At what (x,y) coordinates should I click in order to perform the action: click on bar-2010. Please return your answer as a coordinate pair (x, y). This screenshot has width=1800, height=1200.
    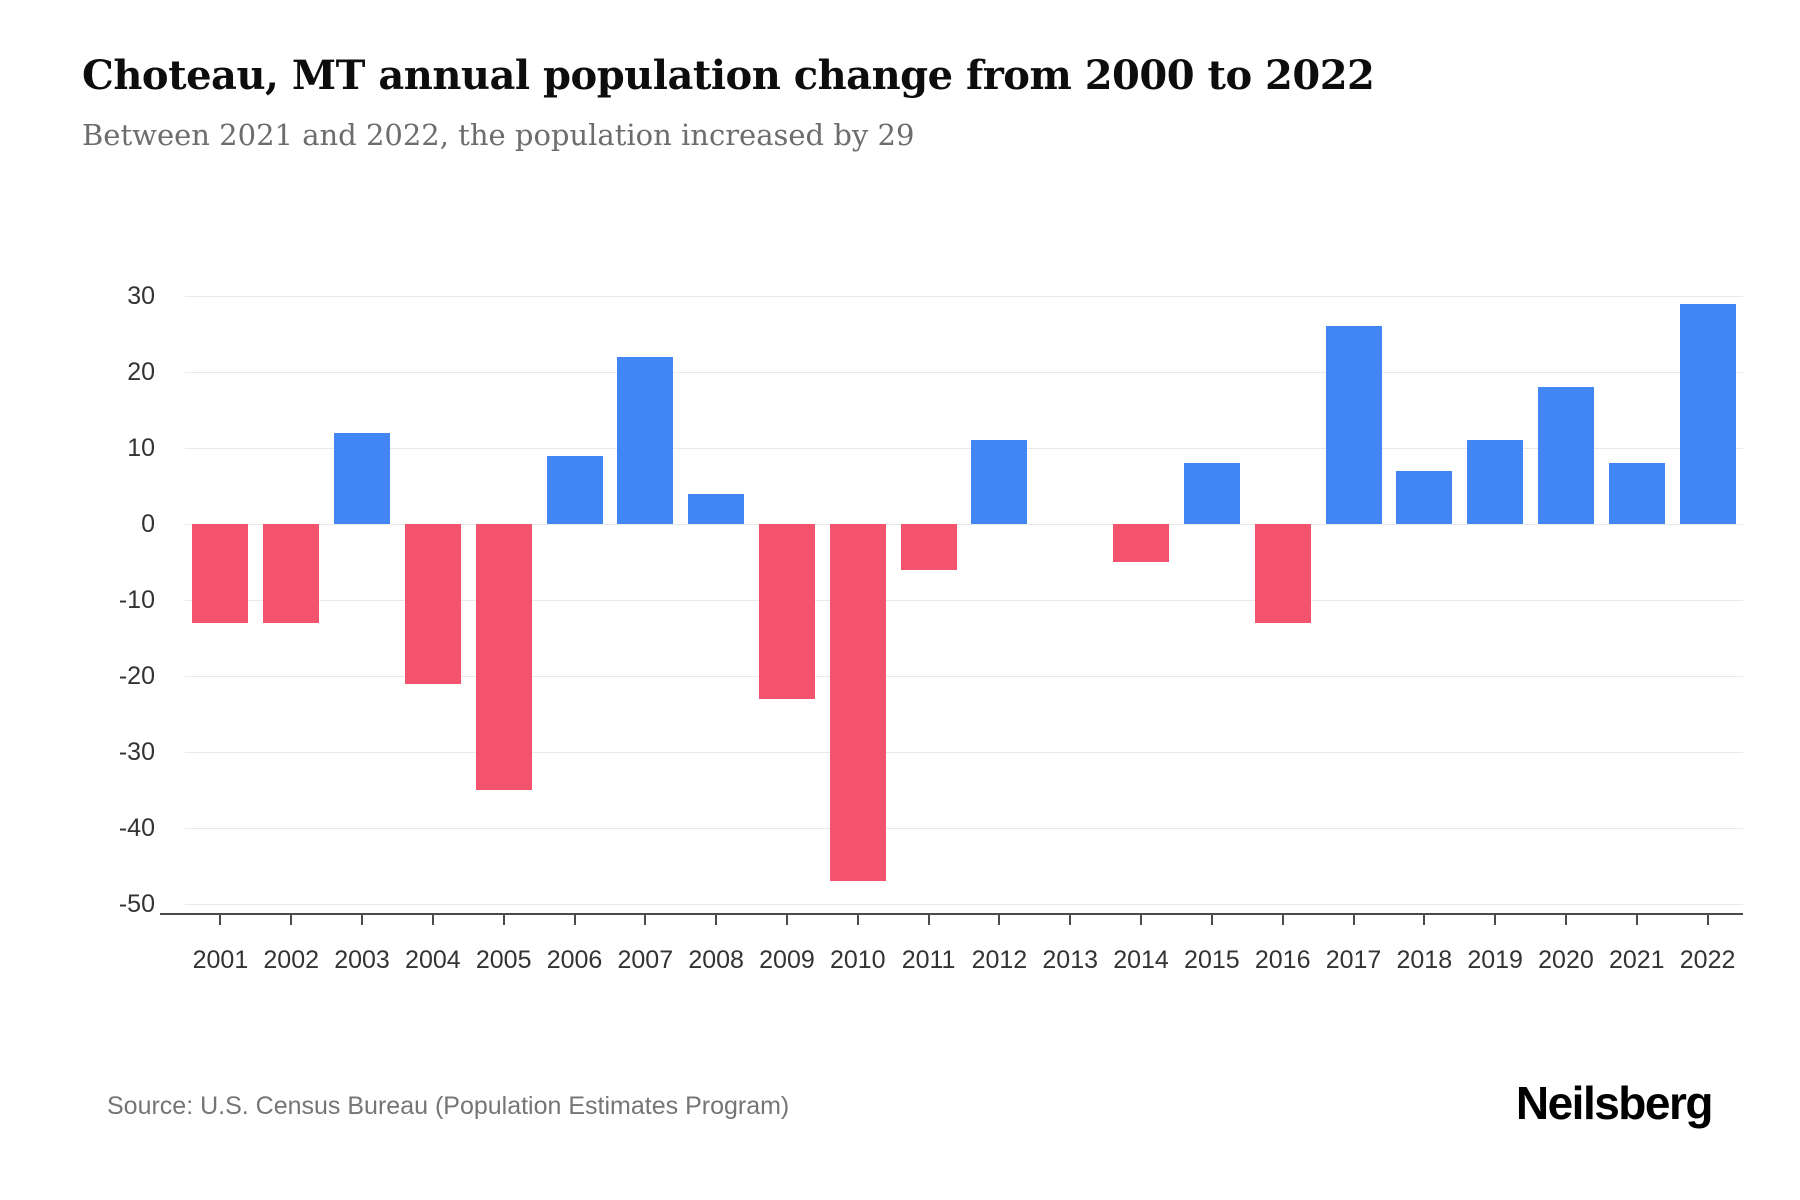
    Looking at the image, I should click on (857, 703).